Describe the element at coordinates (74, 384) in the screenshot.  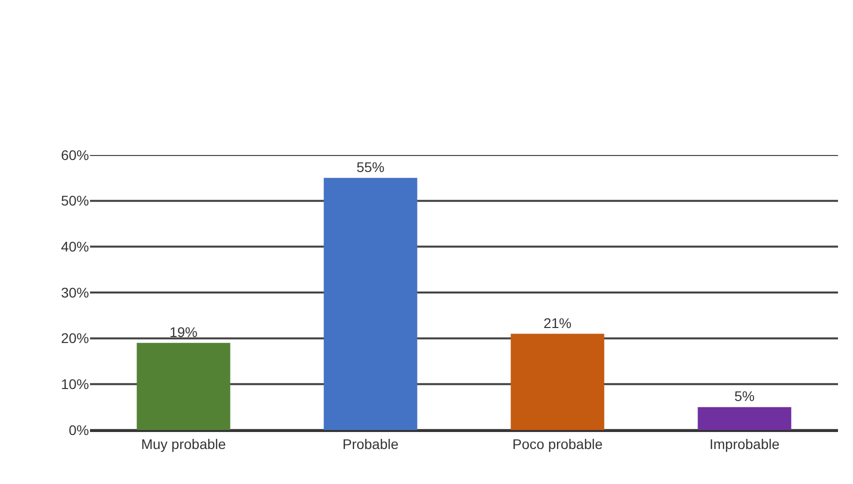
I see `y-tick-label: 10%` at that location.